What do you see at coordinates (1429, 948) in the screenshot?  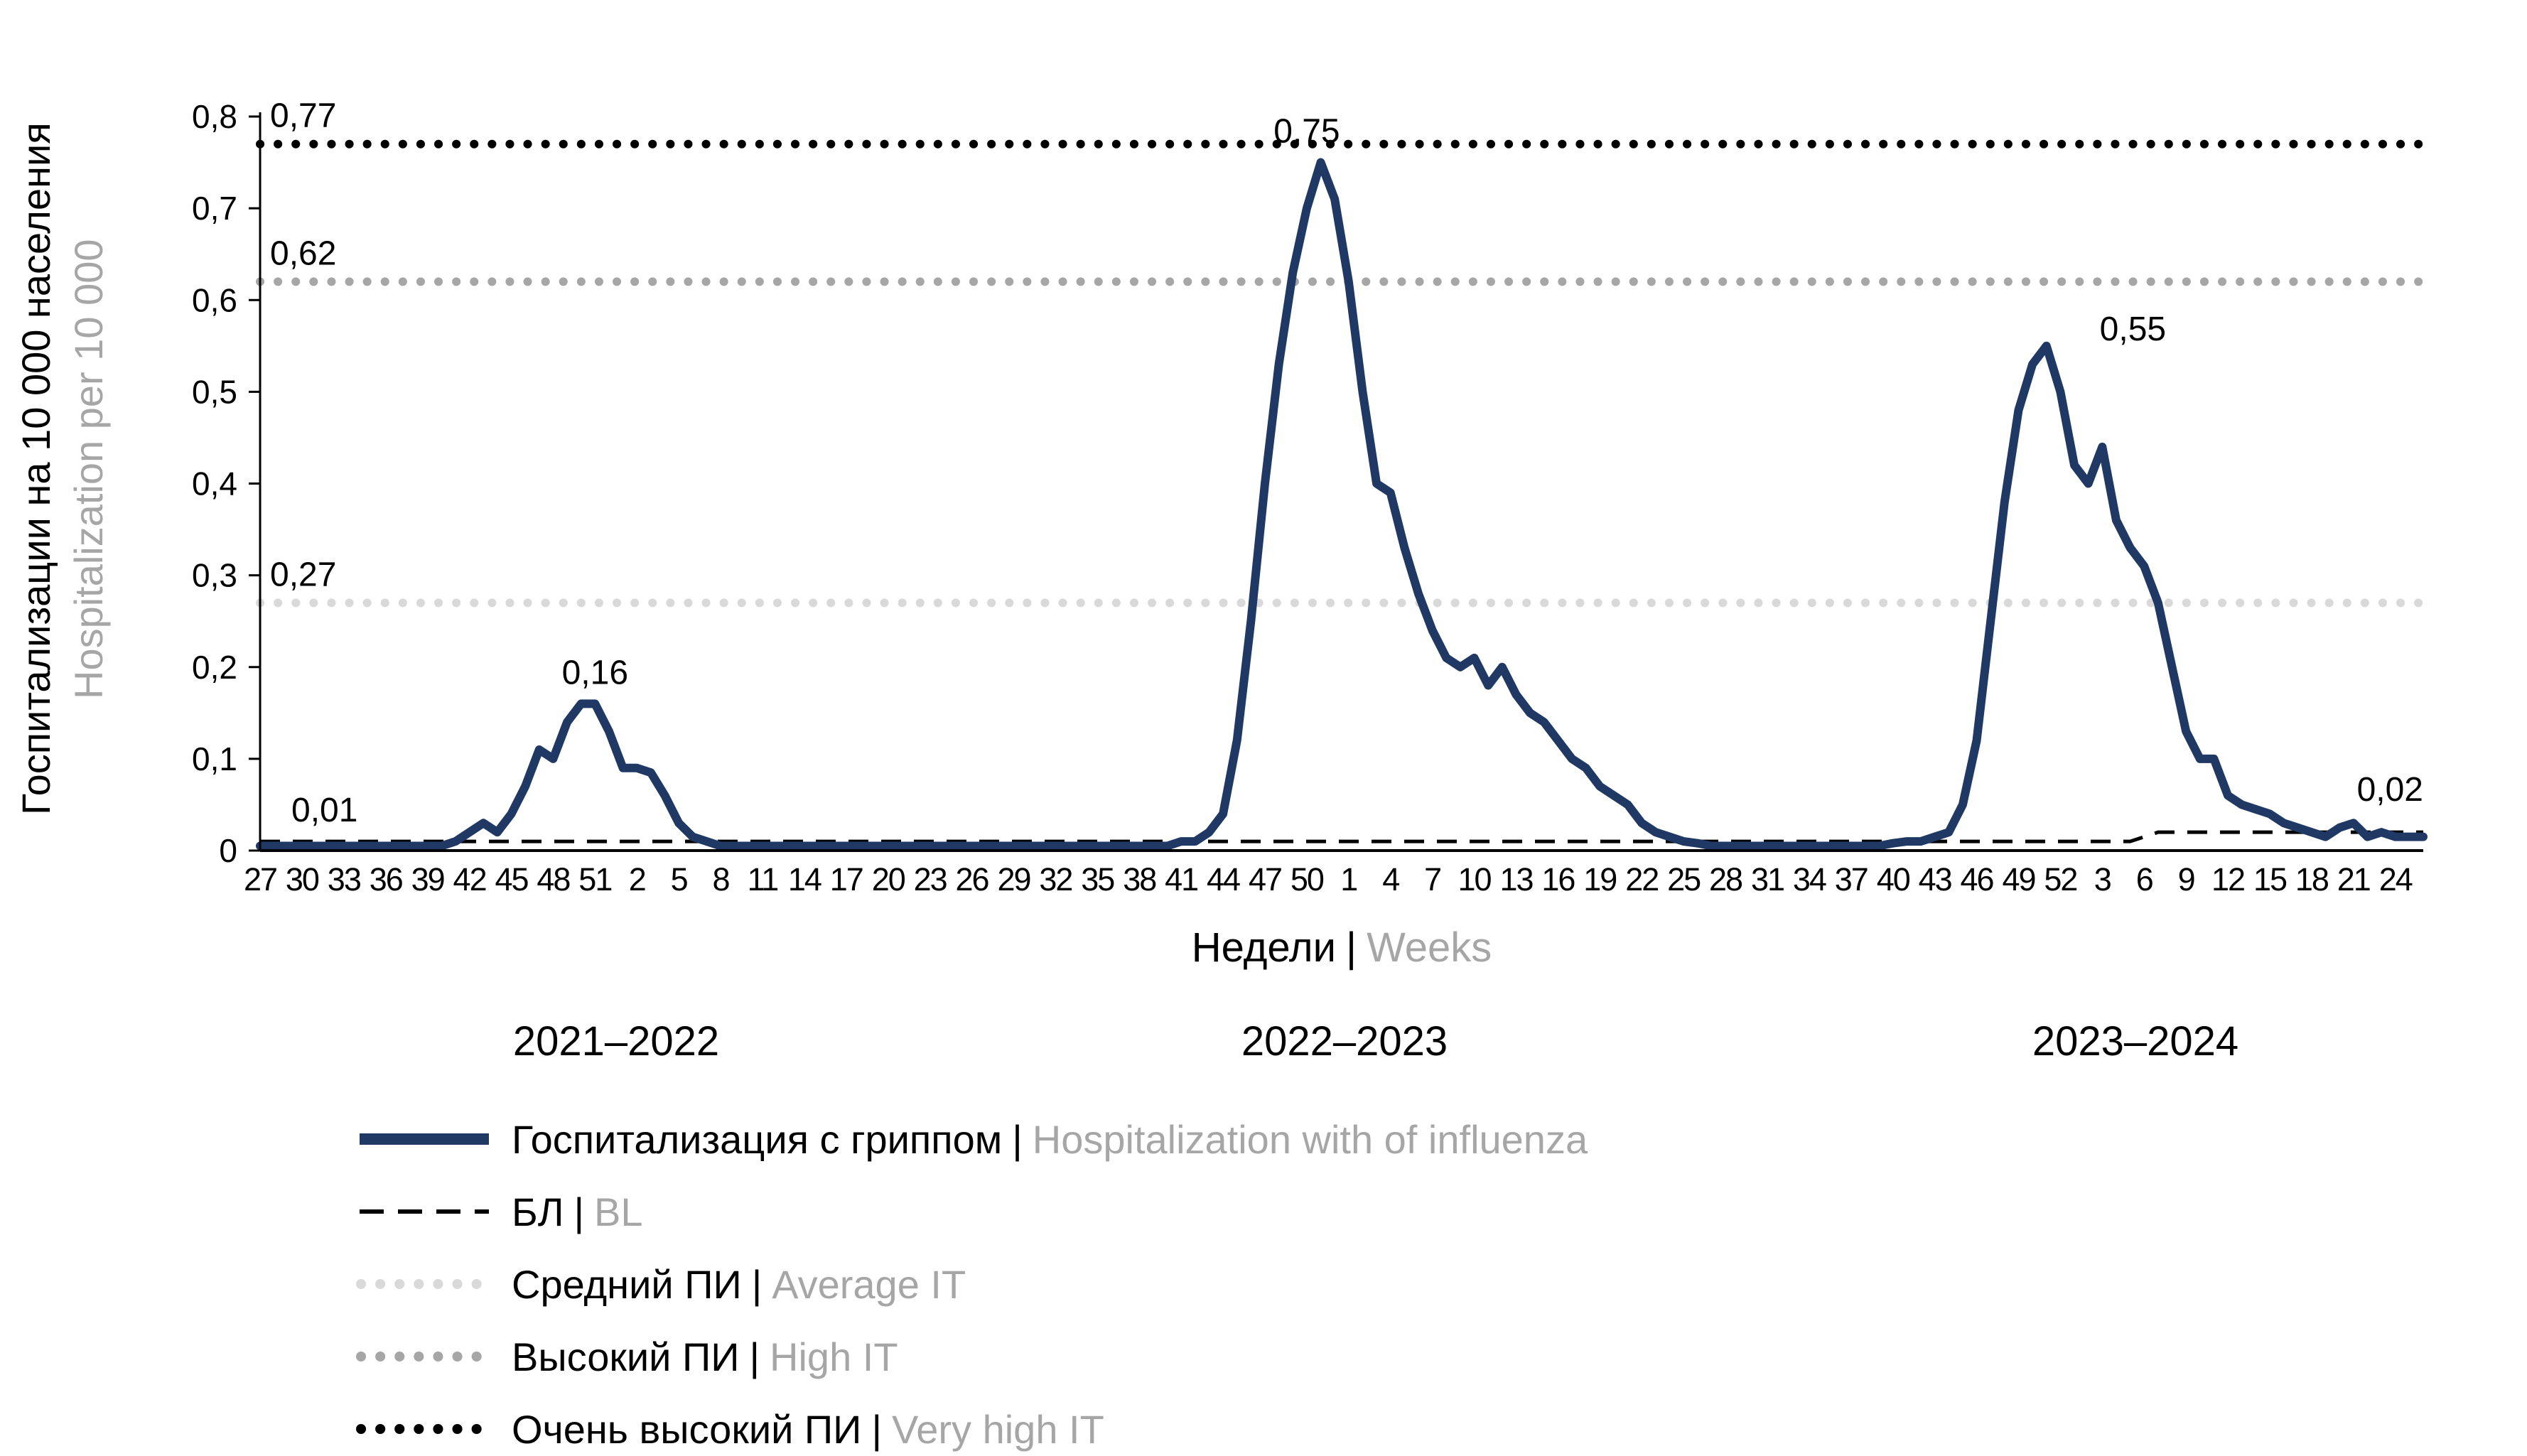 I see `x-axis-title-en: Weeks` at bounding box center [1429, 948].